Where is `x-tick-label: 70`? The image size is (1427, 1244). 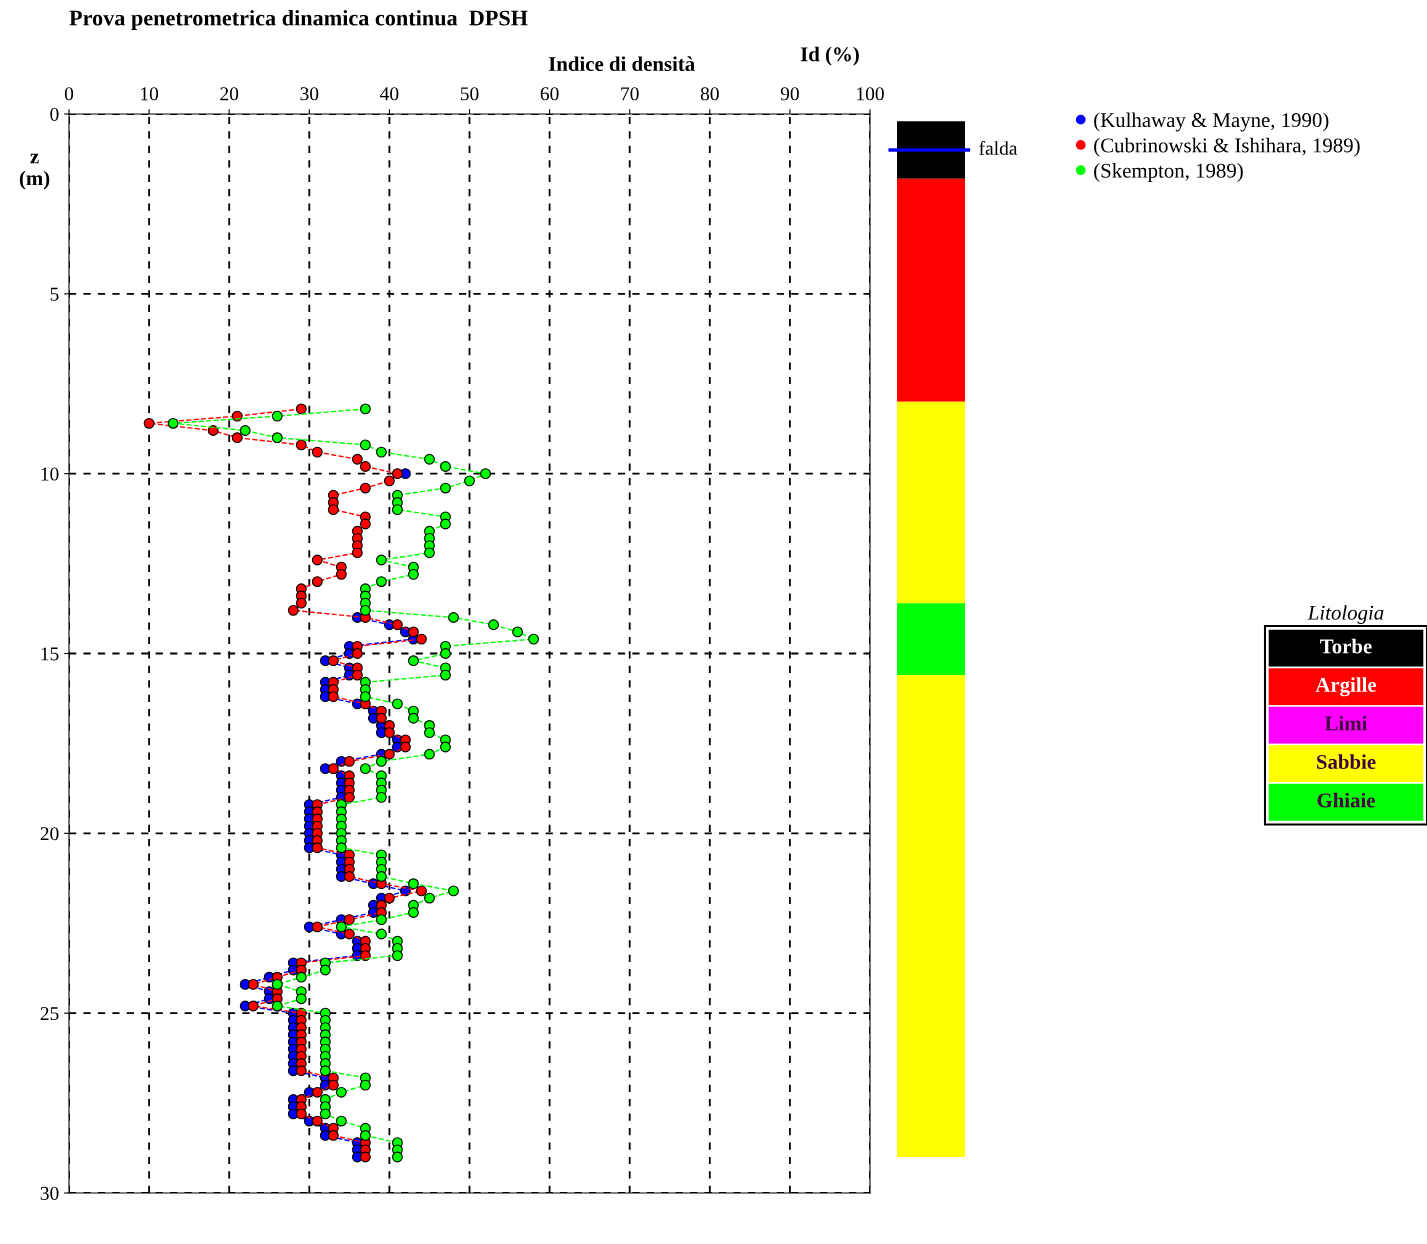 x-tick-label: 70 is located at coordinates (630, 94).